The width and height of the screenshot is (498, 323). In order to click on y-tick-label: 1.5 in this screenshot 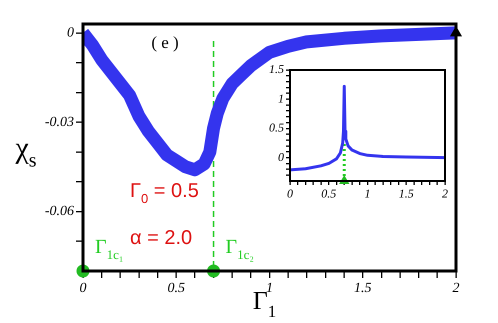, I will do `click(276, 69)`.